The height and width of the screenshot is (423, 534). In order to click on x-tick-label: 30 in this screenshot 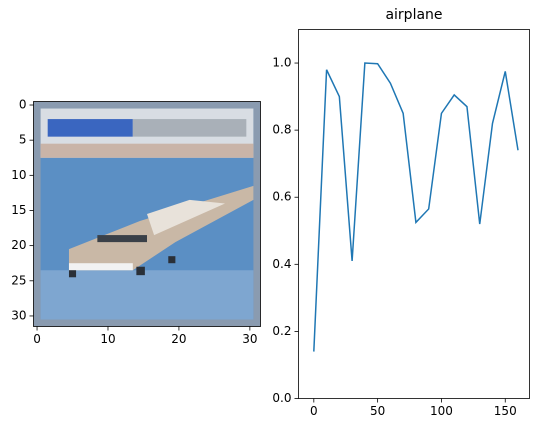, I will do `click(249, 339)`.